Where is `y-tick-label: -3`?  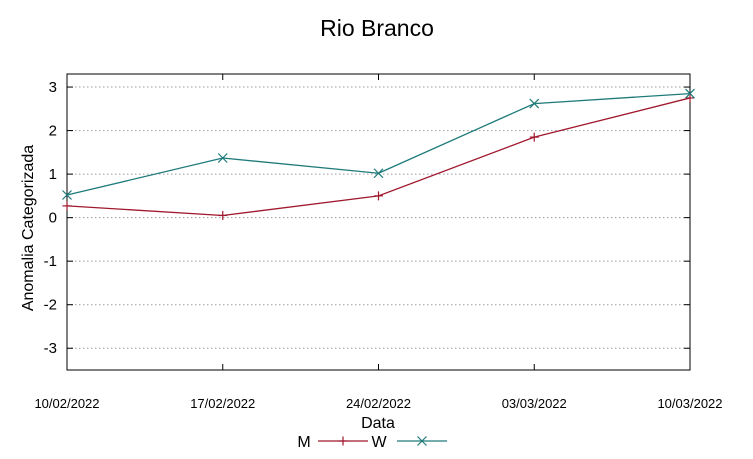 y-tick-label: -3 is located at coordinates (50, 348).